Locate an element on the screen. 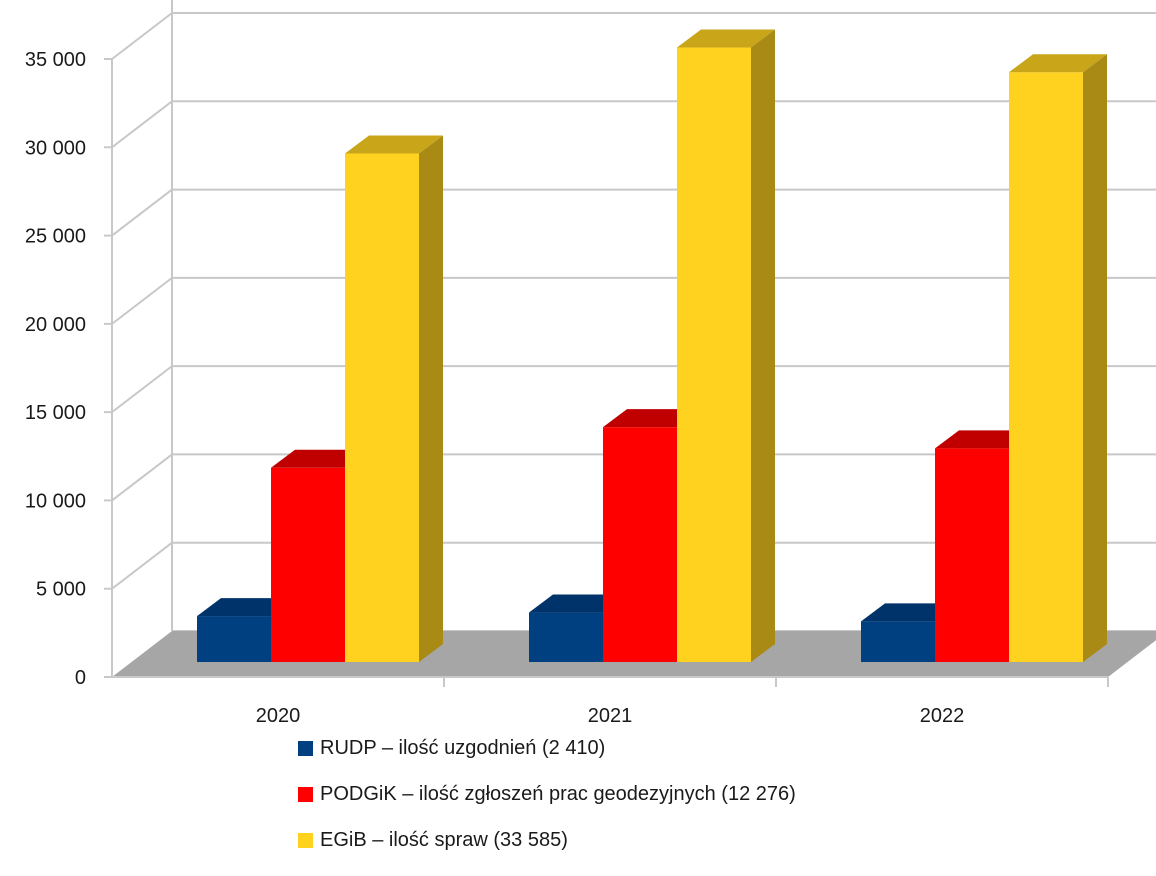 The width and height of the screenshot is (1156, 876). legend-label-rudp: RUDP – ilość uzgodnień (2 410) is located at coordinates (463, 747).